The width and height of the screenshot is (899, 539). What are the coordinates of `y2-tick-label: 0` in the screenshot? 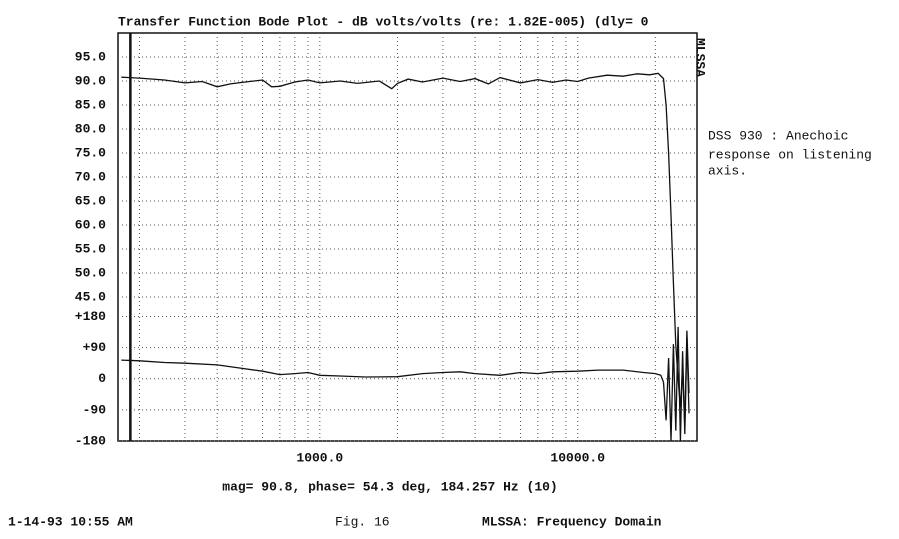 It's located at (102, 378).